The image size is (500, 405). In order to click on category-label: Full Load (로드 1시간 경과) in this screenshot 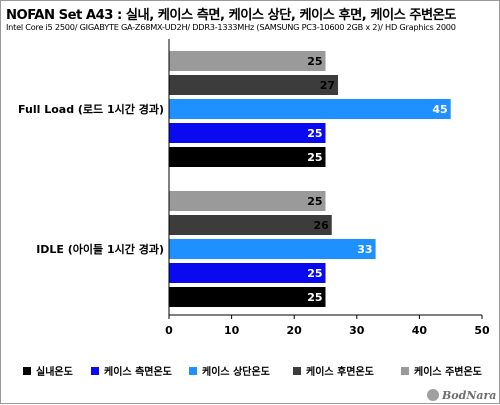, I will do `click(91, 109)`.